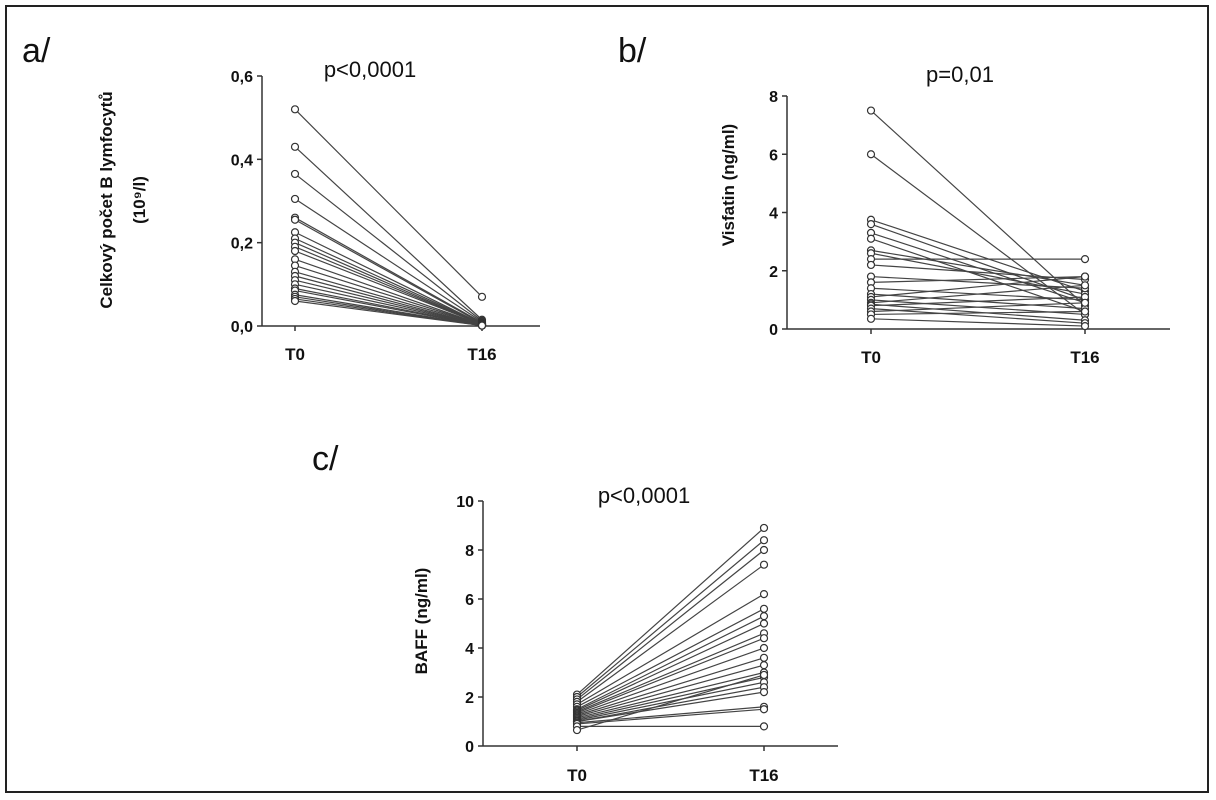 The width and height of the screenshot is (1216, 800). What do you see at coordinates (728, 185) in the screenshot?
I see `y-axis-label: Visfatin (ng/ml)` at bounding box center [728, 185].